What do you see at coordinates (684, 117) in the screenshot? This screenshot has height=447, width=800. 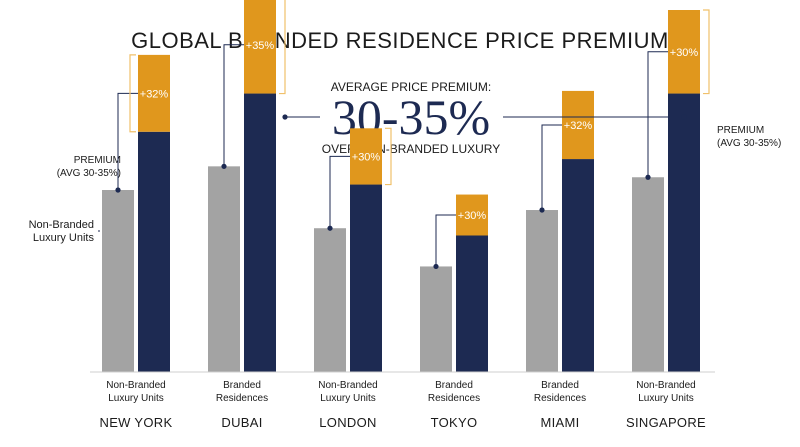 I see `callout-dot-right` at bounding box center [684, 117].